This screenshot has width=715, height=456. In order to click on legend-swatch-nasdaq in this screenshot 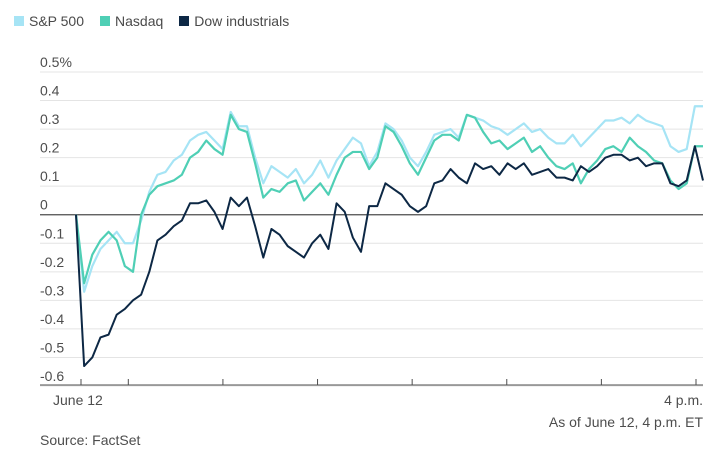, I will do `click(105, 21)`.